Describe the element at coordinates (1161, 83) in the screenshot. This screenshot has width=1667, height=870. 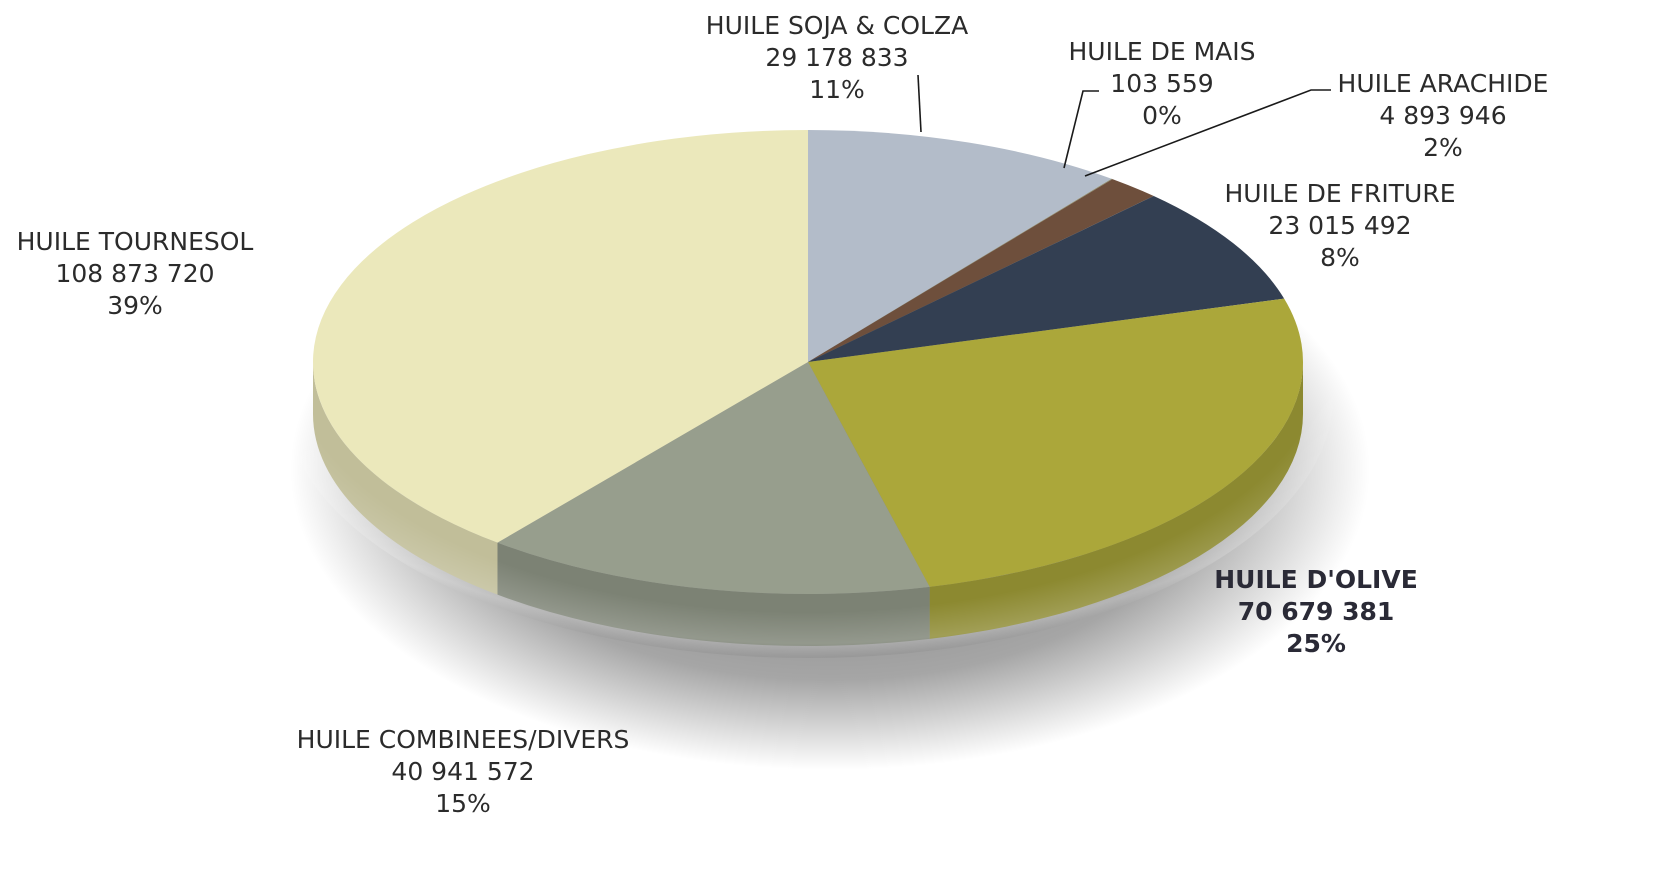
I see `slice-label-value: 103 559` at that location.